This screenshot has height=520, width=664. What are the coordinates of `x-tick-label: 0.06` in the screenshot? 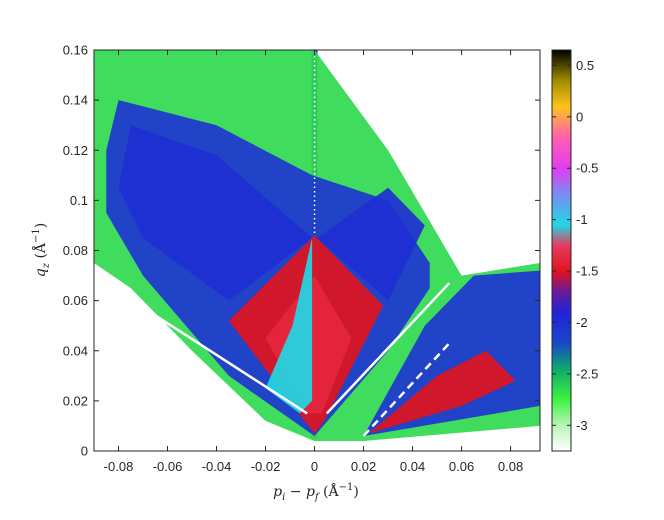 It's located at (461, 466).